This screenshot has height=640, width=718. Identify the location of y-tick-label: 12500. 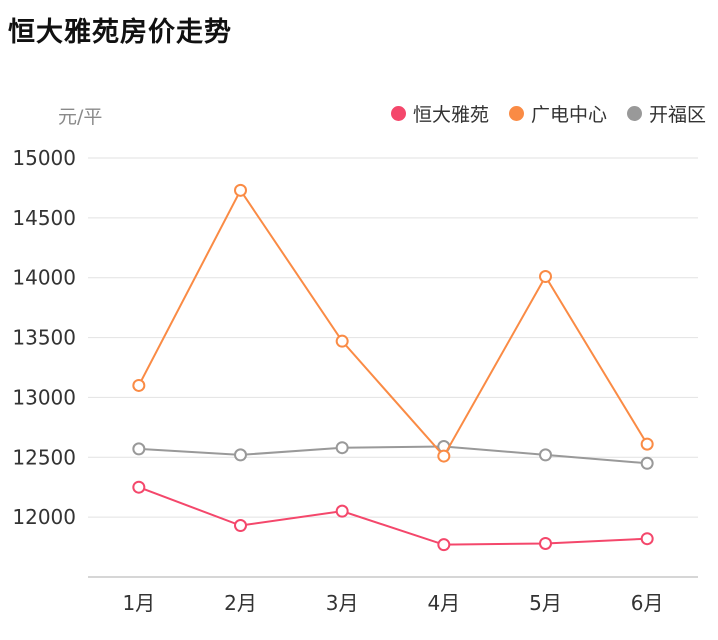
(44, 457).